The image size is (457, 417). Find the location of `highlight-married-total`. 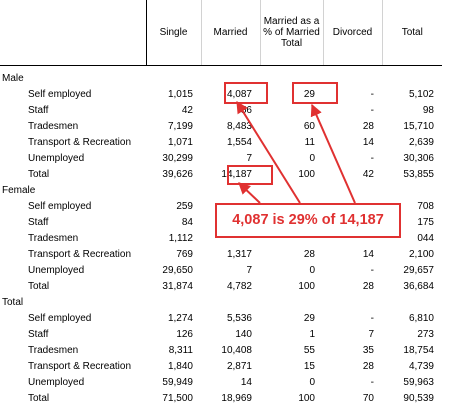

highlight-married-total is located at coordinates (250, 175).